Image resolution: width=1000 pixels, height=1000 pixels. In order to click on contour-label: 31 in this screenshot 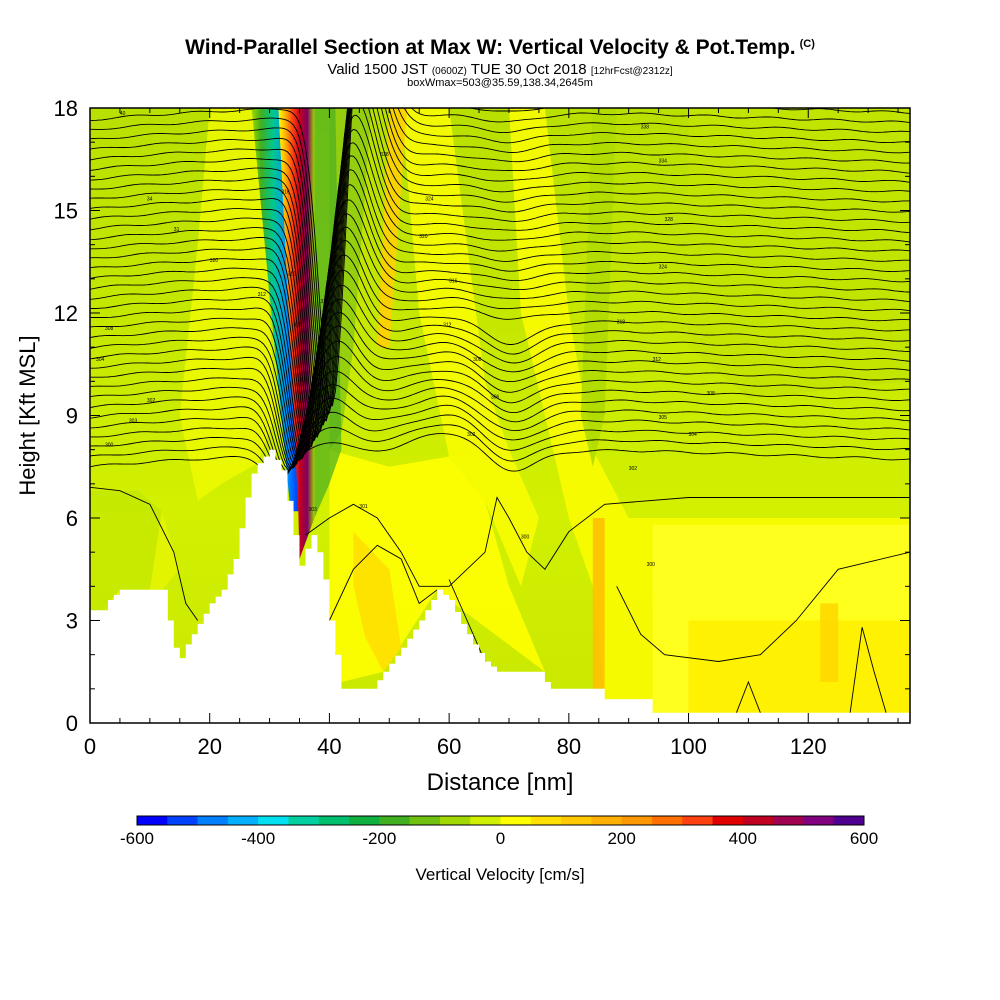, I will do `click(177, 230)`.